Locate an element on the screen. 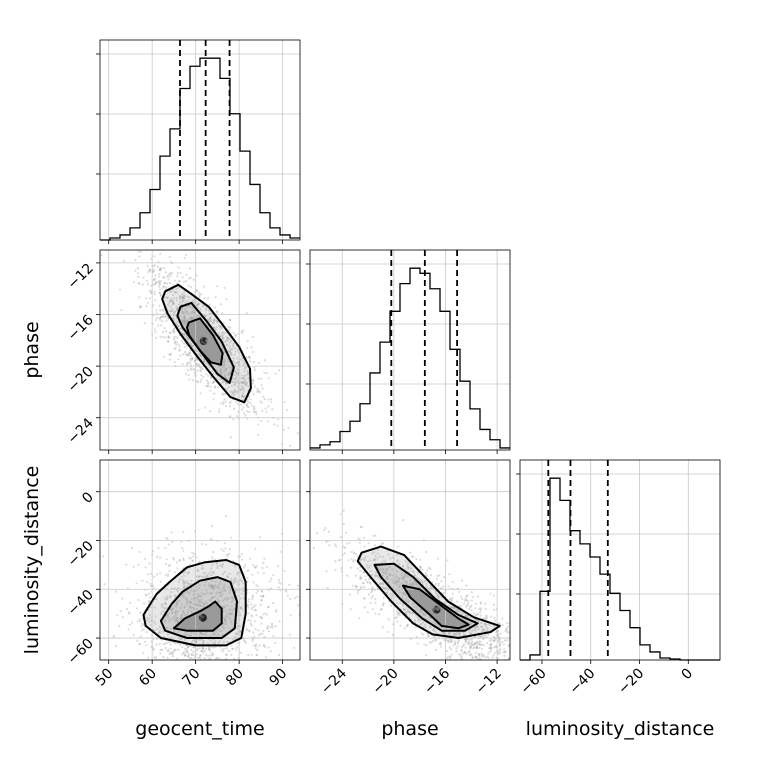 This screenshot has width=760, height=764. scatter-geocent-time-vs-phase-frame is located at coordinates (200, 350).